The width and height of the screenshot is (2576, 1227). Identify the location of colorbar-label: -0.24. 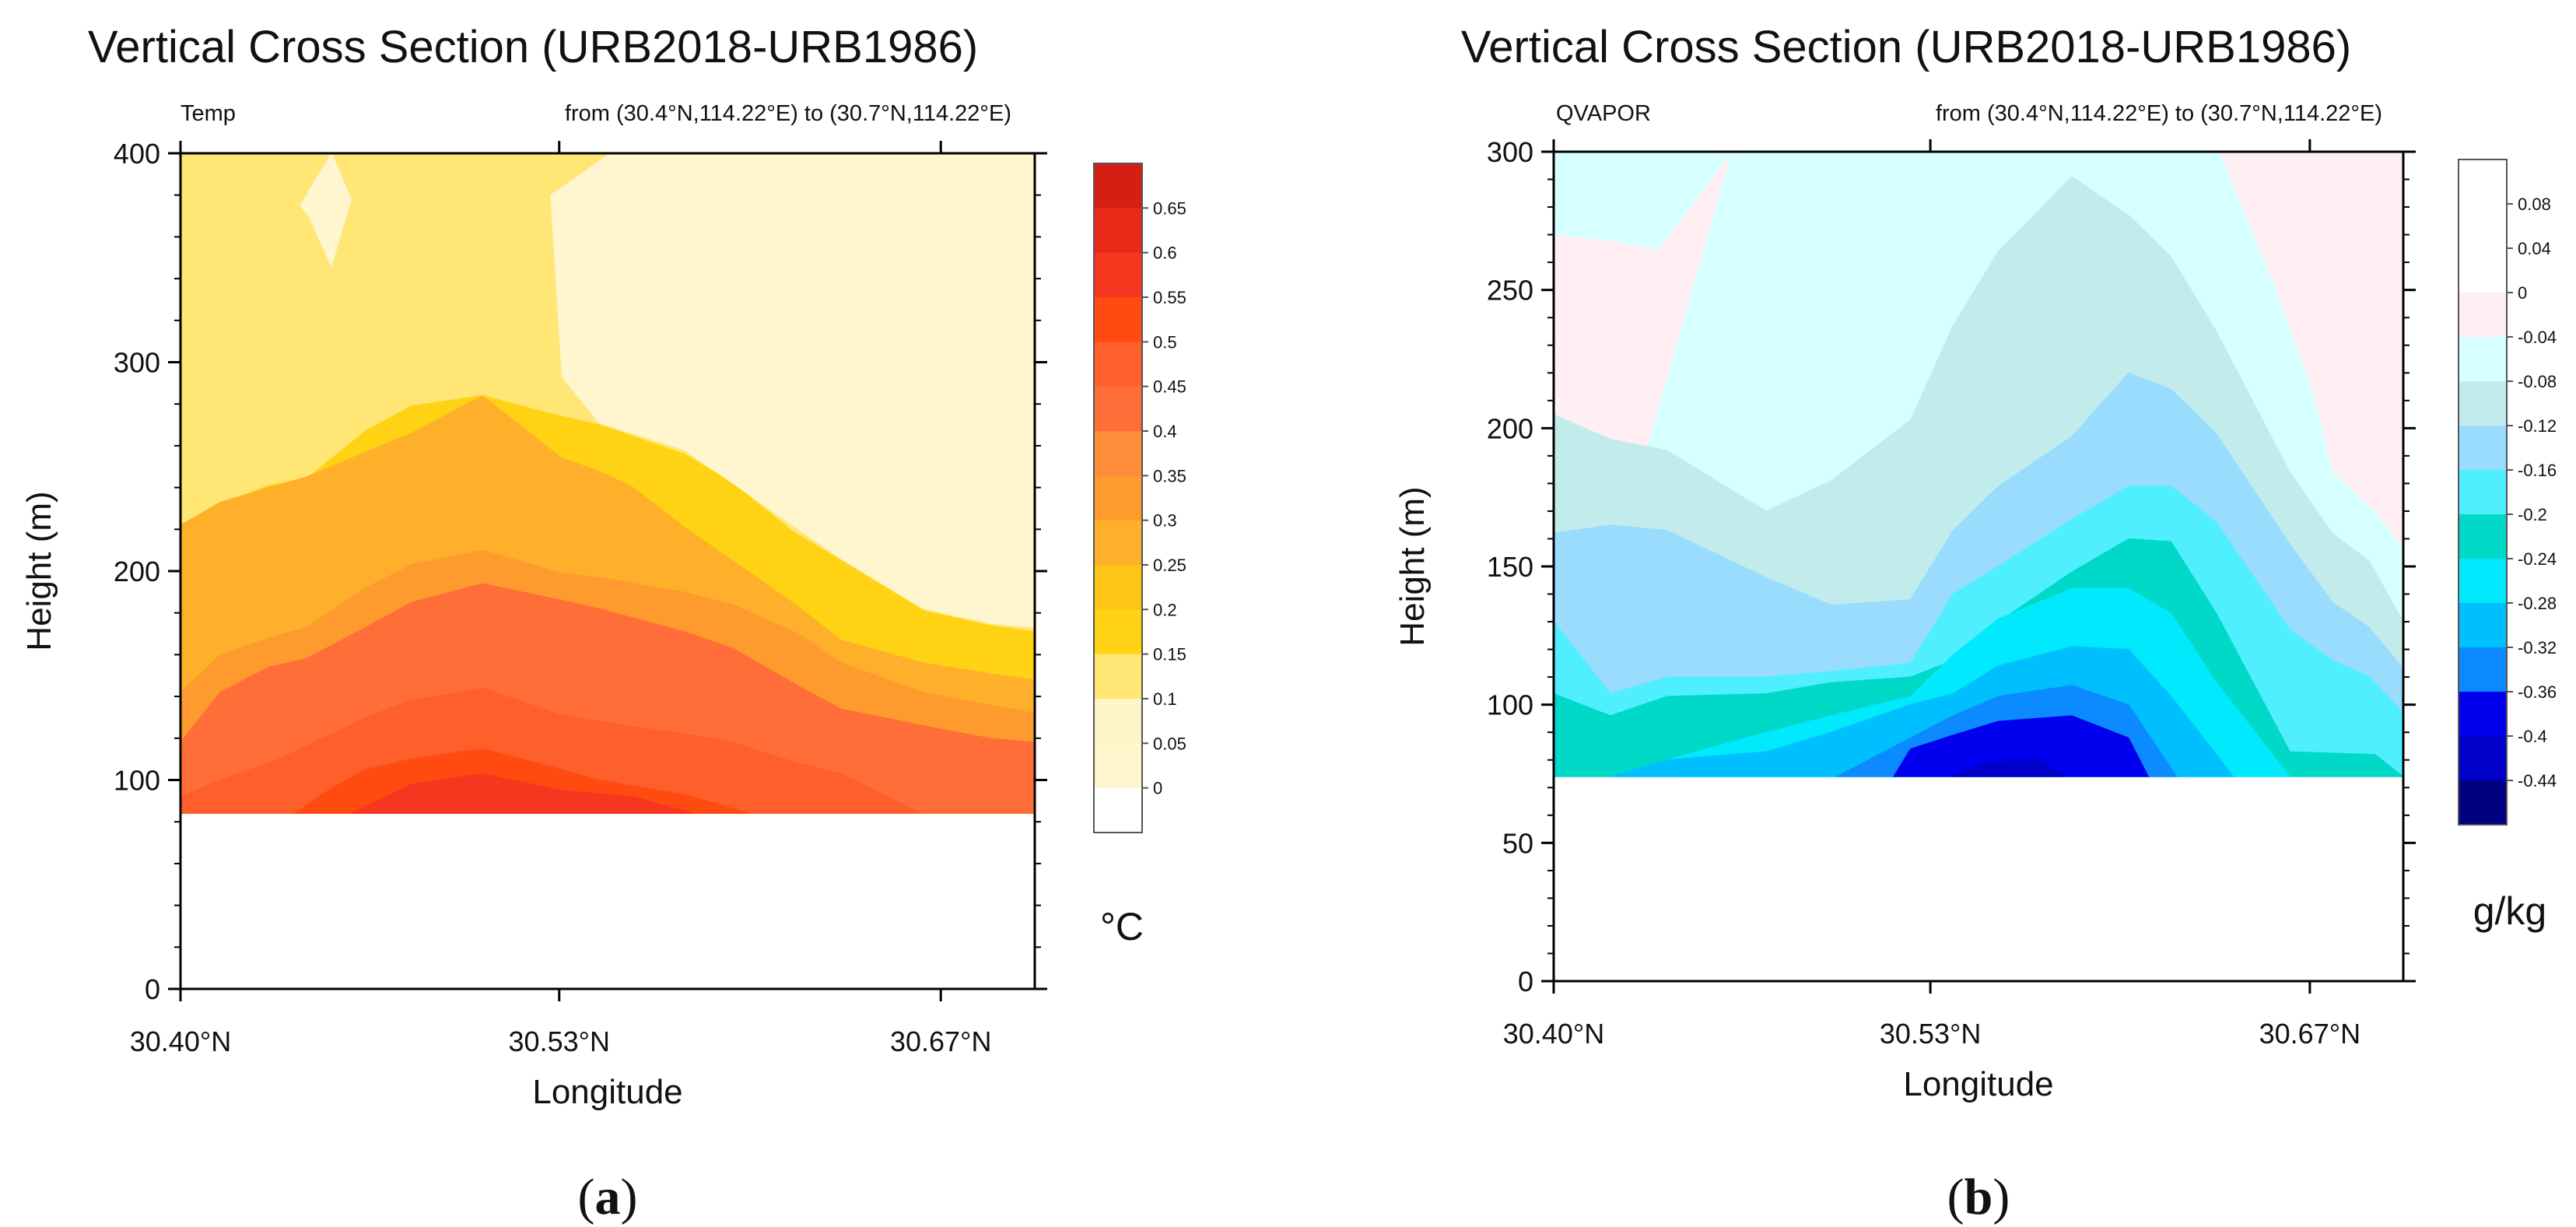
(2537, 559).